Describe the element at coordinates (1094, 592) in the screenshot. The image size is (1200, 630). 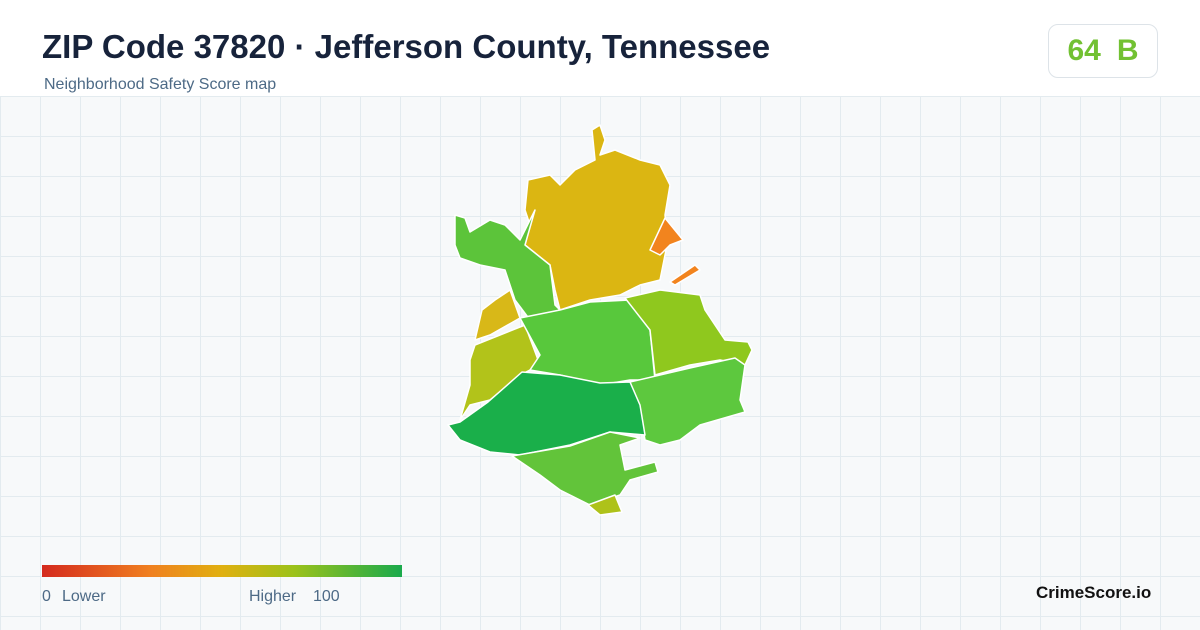
I see `brand: CrimeScore.io` at that location.